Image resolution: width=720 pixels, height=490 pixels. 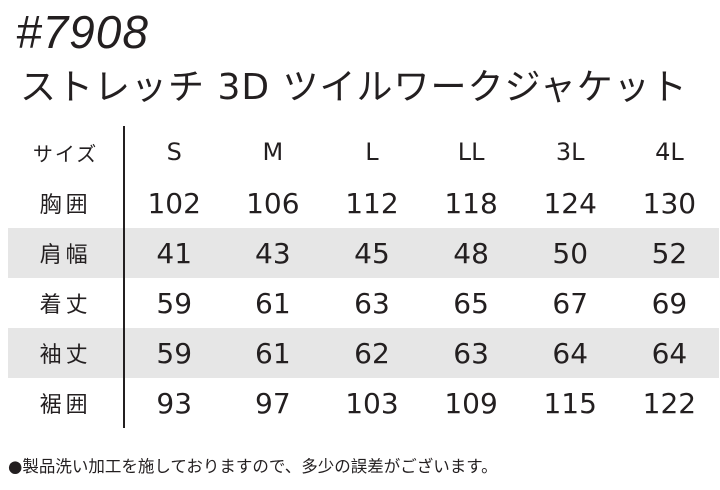 What do you see at coordinates (570, 403) in the screenshot?
I see `table-cell: 115` at bounding box center [570, 403].